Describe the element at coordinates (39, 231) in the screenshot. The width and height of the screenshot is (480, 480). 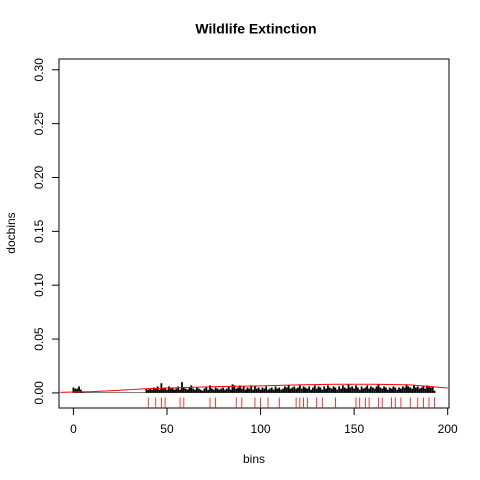
I see `y-tick-label: 0.15` at that location.